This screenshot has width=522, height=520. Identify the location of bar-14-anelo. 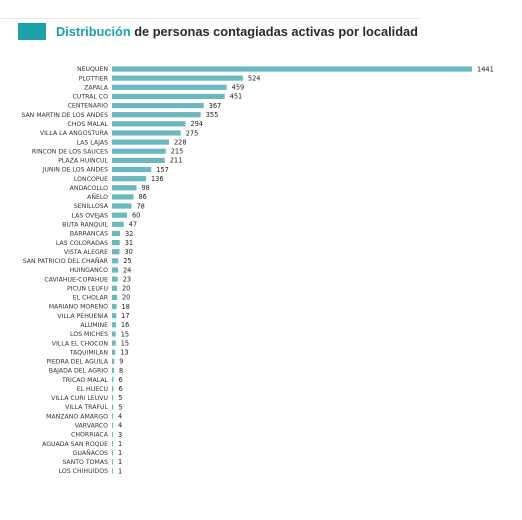
(123, 197).